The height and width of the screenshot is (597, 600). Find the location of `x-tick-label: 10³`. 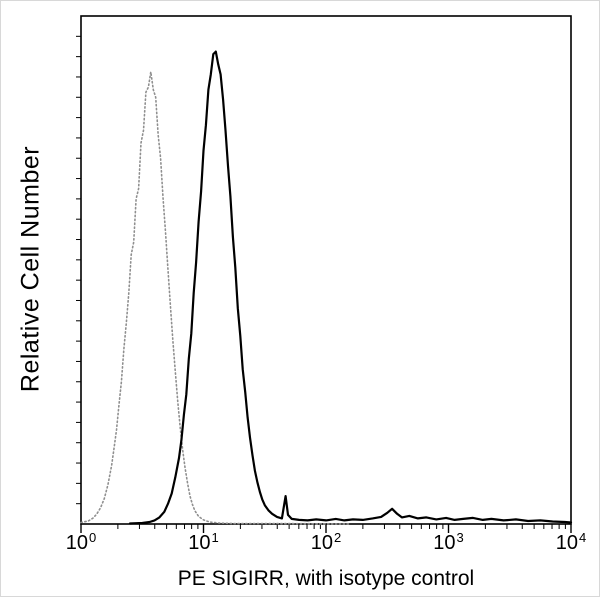

x-tick-label: 10³ is located at coordinates (448, 542).